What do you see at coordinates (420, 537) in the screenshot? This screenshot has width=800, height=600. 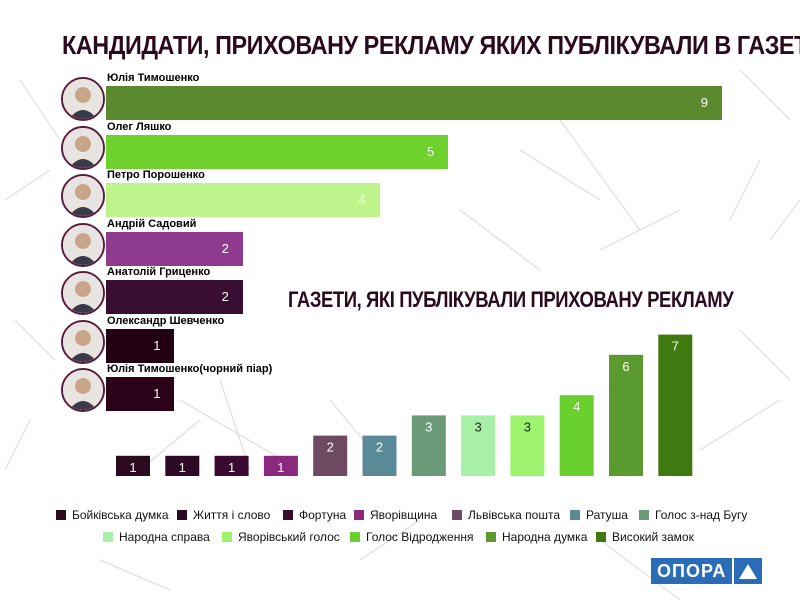 I see `legend-label: Голос Відродження` at bounding box center [420, 537].